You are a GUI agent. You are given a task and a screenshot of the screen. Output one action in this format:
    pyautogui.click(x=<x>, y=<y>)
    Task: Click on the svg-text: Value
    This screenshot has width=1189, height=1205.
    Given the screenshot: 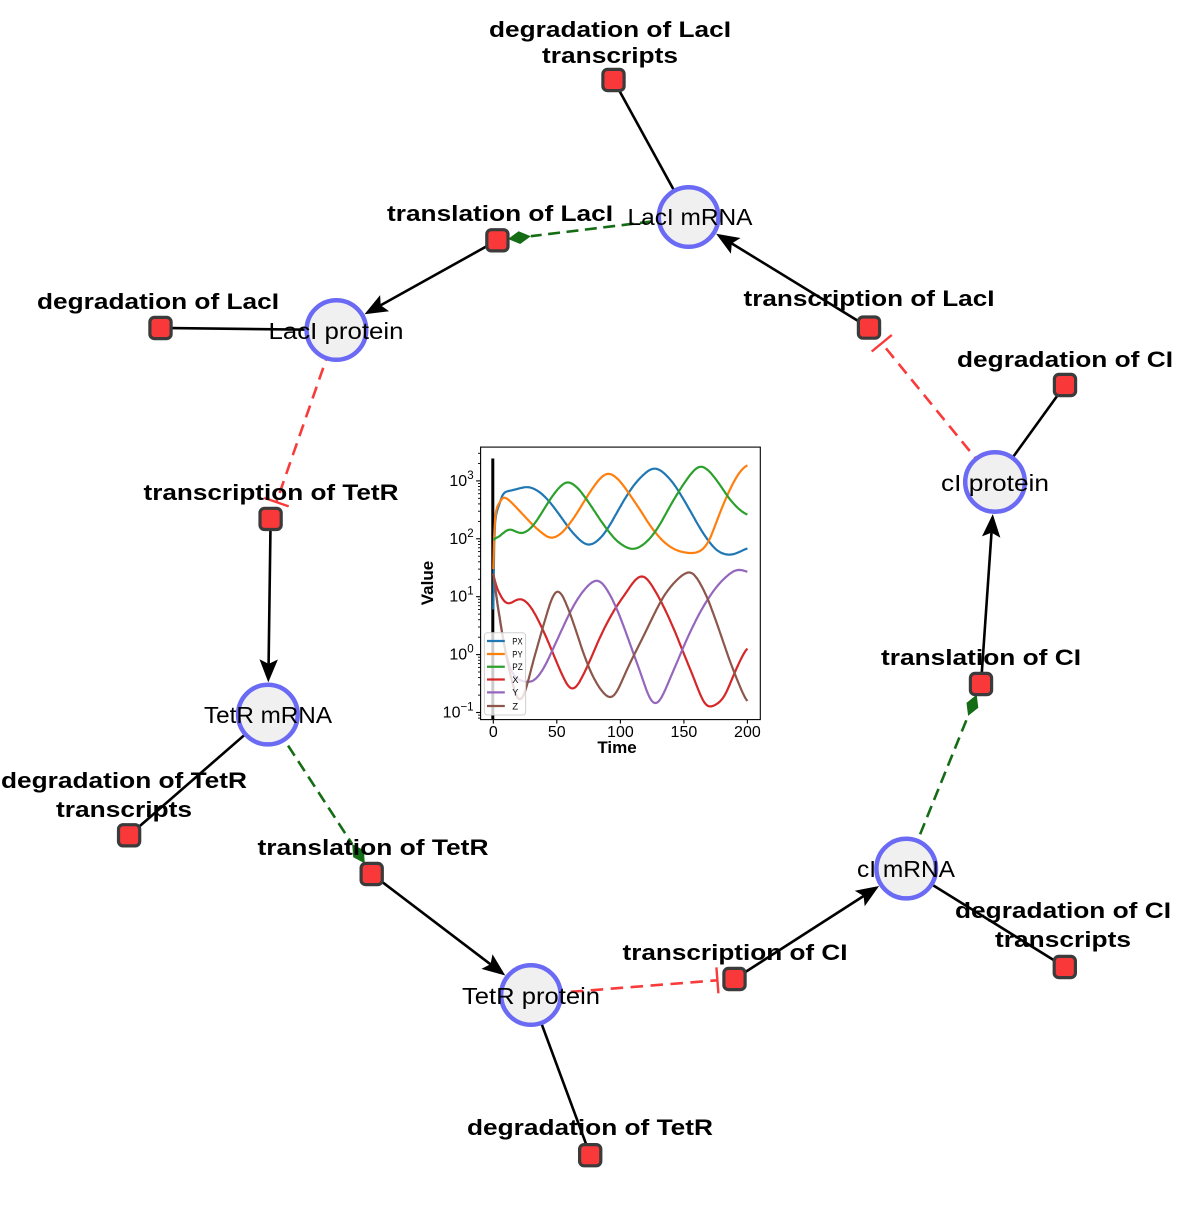 What is the action you would take?
    pyautogui.click(x=427, y=583)
    